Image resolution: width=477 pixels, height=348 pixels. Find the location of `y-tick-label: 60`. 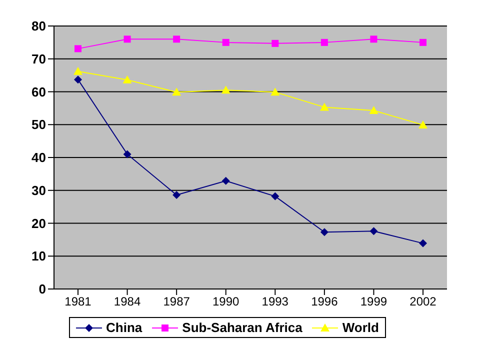

y-tick-label: 60 is located at coordinates (39, 92).